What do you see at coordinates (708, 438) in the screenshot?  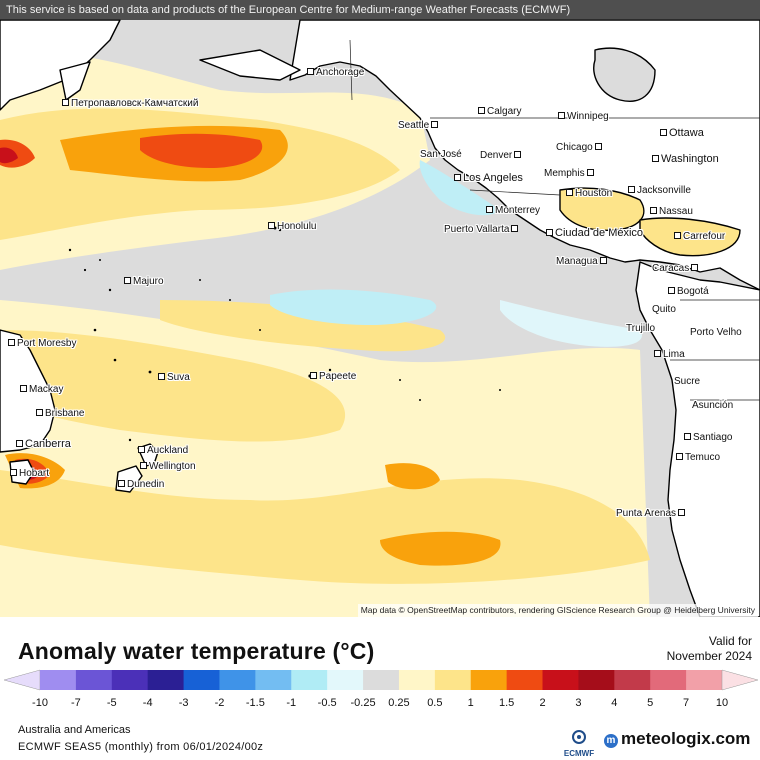 I see `city-label: Santiago` at bounding box center [708, 438].